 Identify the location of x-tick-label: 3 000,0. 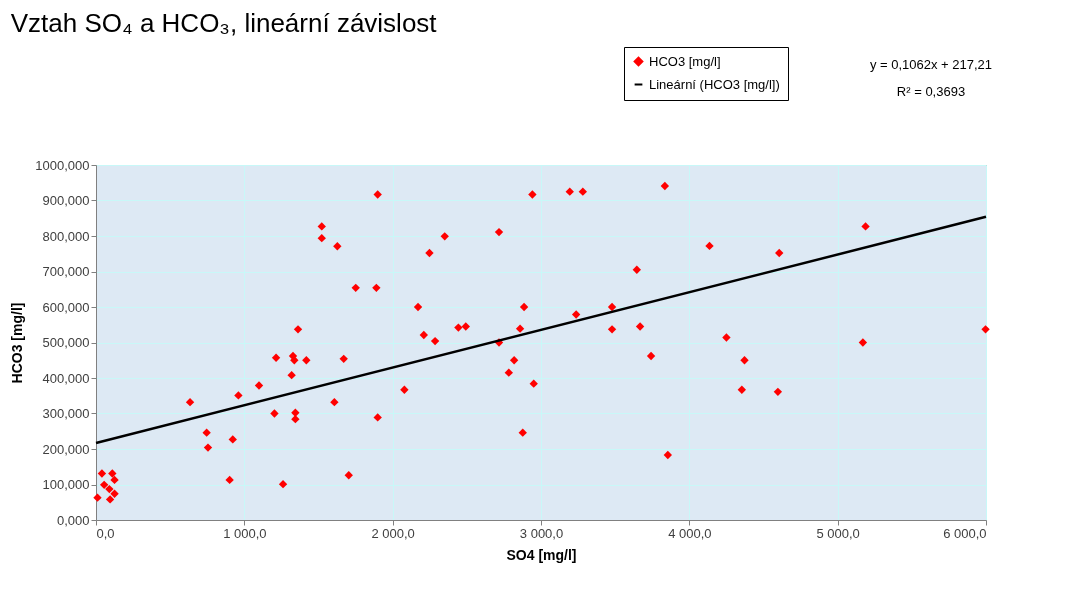
(541, 533).